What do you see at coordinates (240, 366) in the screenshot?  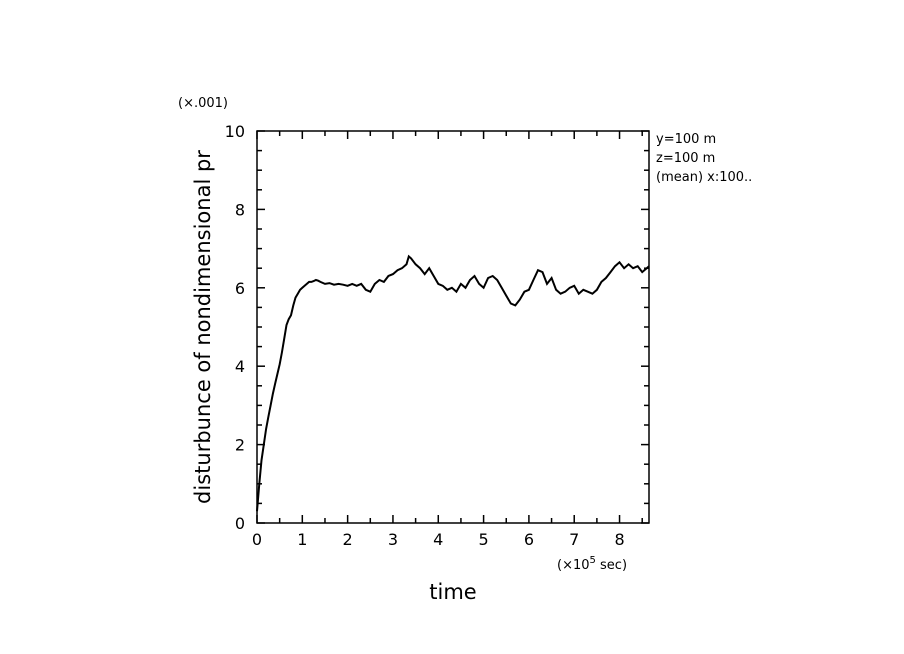 I see `y-tick-label: 4` at bounding box center [240, 366].